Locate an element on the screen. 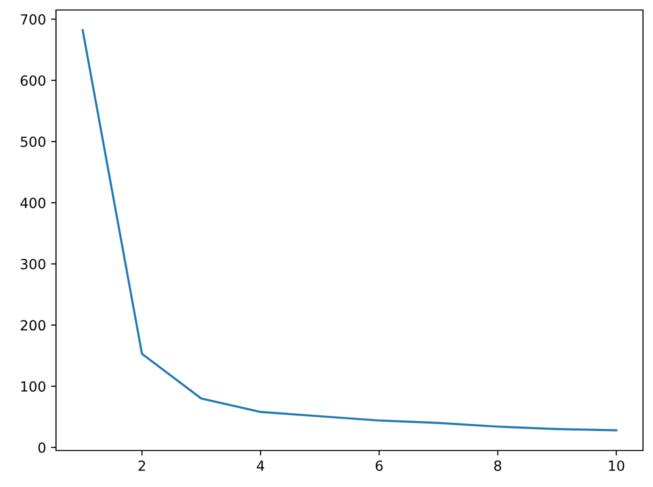 This screenshot has width=653, height=487. x-tick-label: 10 is located at coordinates (616, 465).